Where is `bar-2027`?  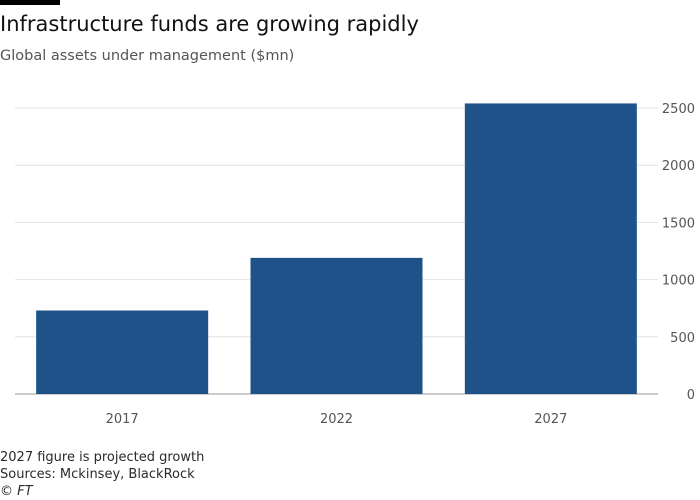
bar-2027 is located at coordinates (550, 248).